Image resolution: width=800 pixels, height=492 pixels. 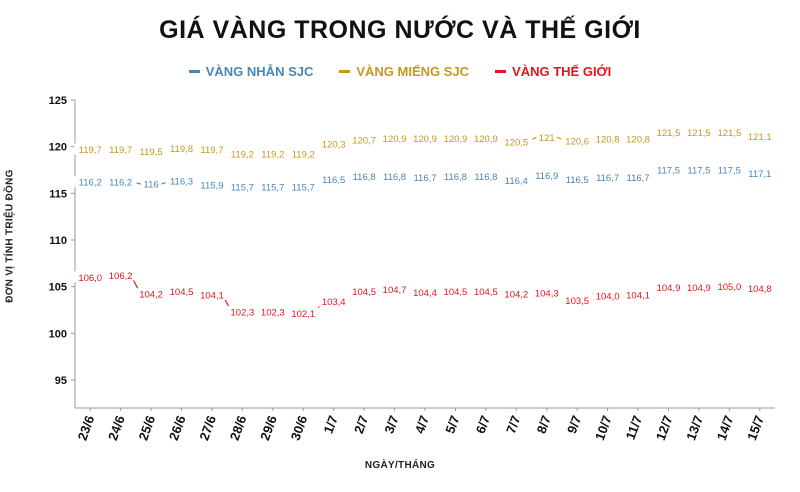 I want to click on data-label: 120,7, so click(x=364, y=141).